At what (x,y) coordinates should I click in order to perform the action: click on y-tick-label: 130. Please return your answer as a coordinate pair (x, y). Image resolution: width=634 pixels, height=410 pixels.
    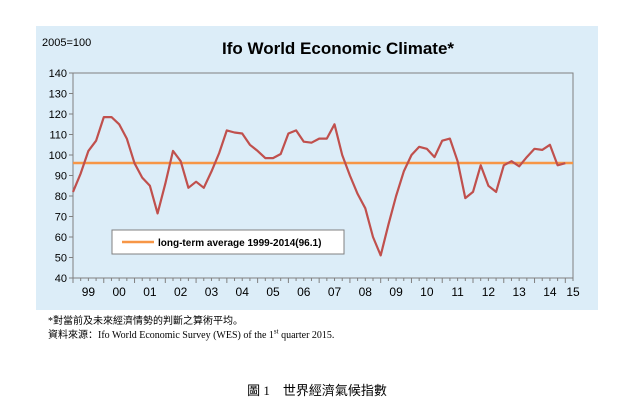
    Looking at the image, I should click on (58, 95).